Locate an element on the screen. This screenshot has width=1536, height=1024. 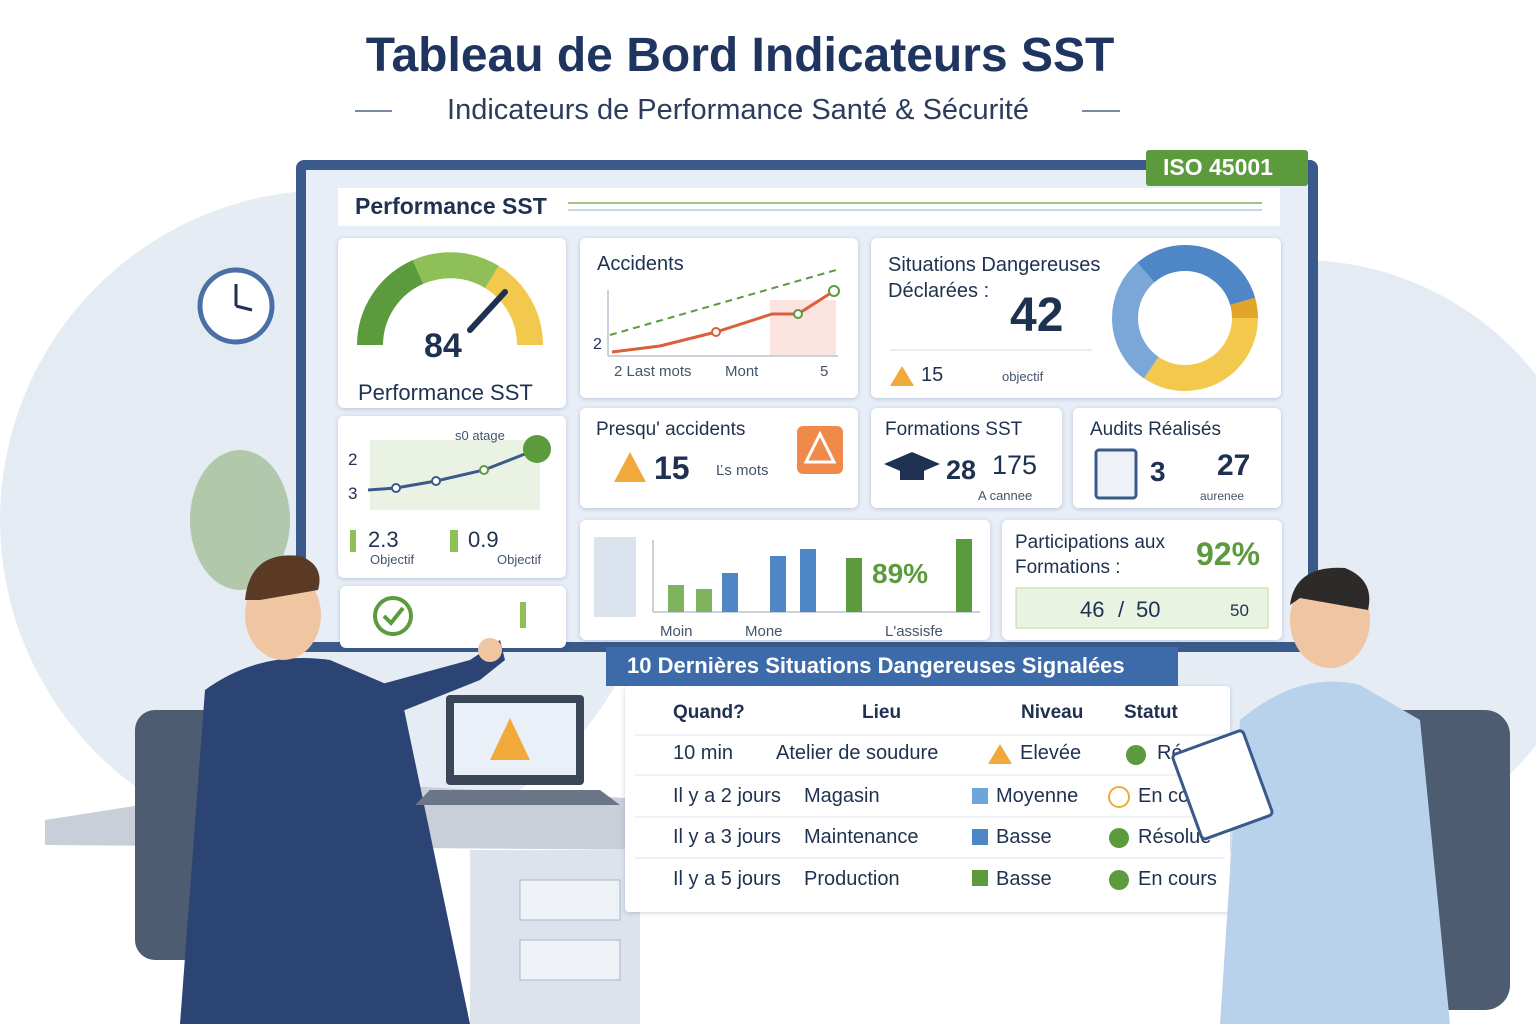
stat-value: 0.9 is located at coordinates (483, 539).